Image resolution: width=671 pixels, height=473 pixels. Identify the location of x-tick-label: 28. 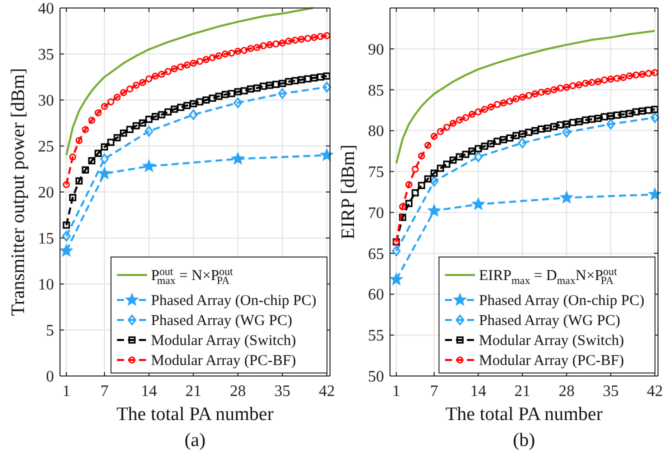
(238, 391).